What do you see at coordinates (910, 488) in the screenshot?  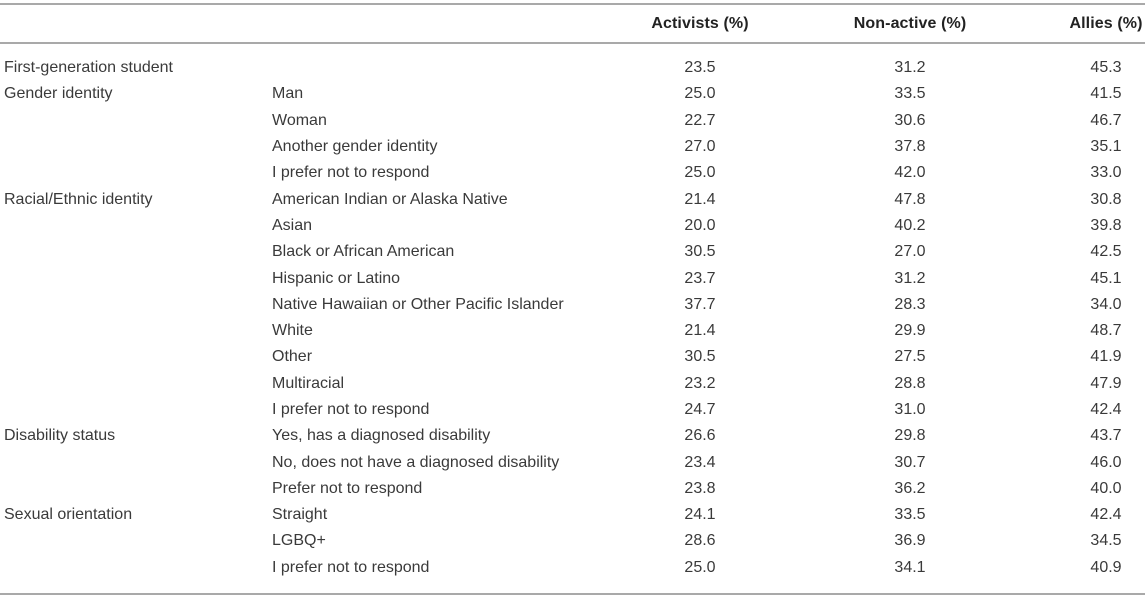 I see `value-non-active: 36.2` at bounding box center [910, 488].